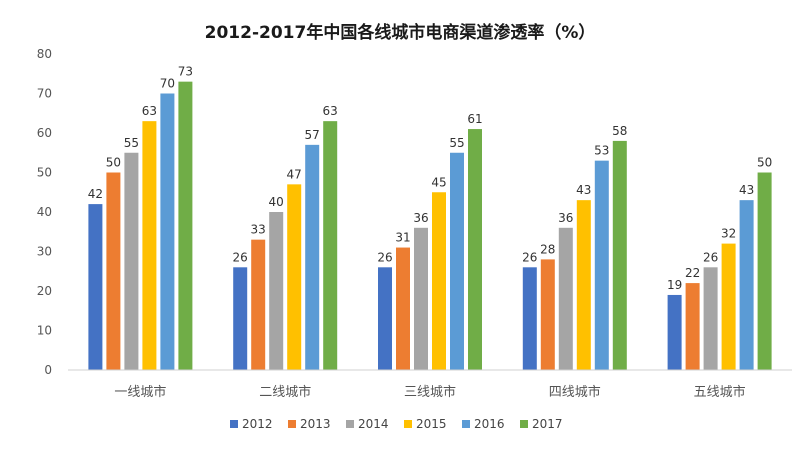 Image resolution: width=800 pixels, height=449 pixels. What do you see at coordinates (294, 174) in the screenshot?
I see `data-label: 47` at bounding box center [294, 174].